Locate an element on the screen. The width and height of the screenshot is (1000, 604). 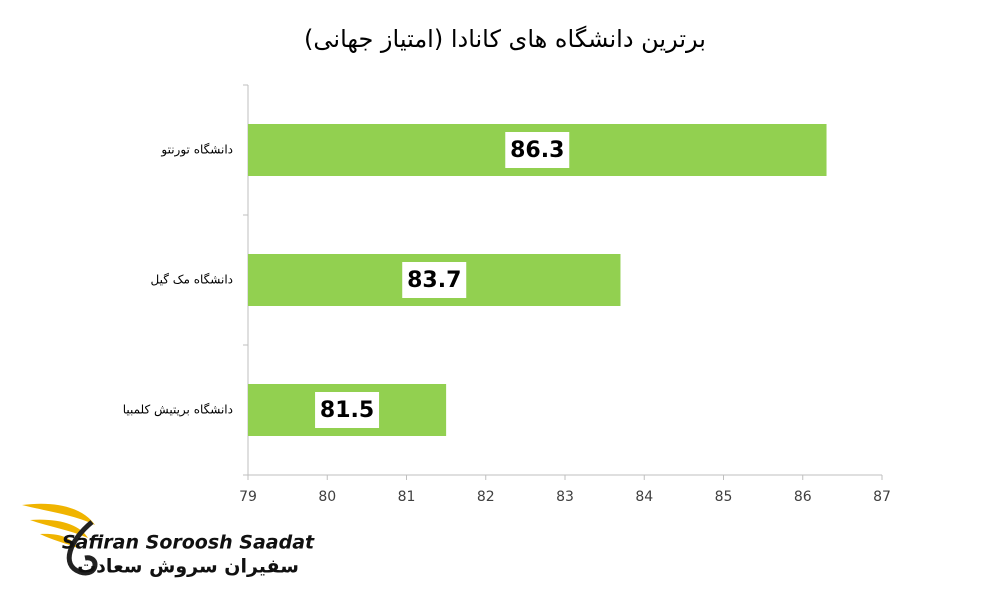
y-tick-label: دانشگاه مک گیل is located at coordinates (191, 280).